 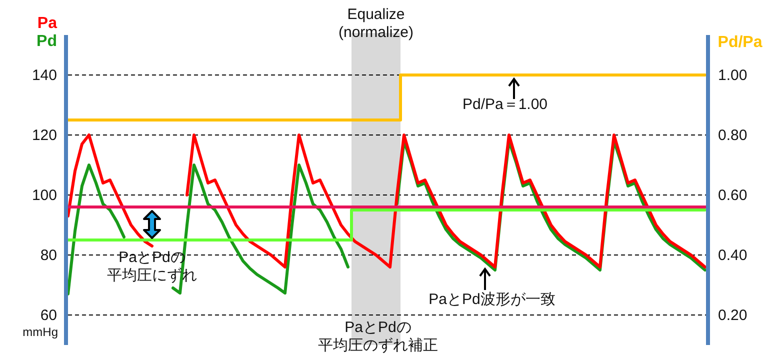 What do you see at coordinates (505, 104) in the screenshot?
I see `text: Pd/Pa＝1.00` at bounding box center [505, 104].